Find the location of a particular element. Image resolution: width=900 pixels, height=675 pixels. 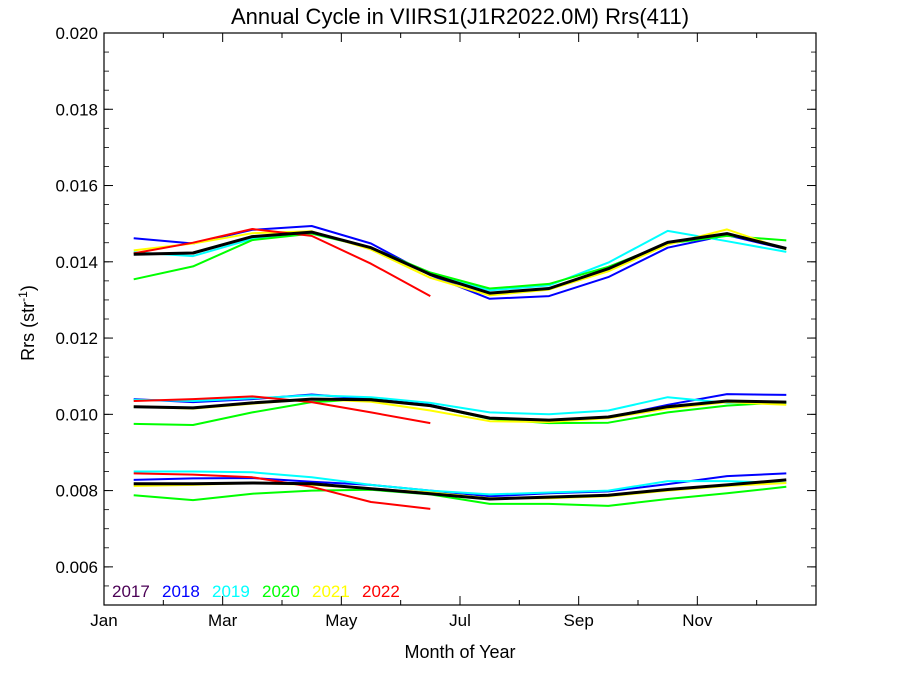

y-tick-label: 0.010 is located at coordinates (76, 414).